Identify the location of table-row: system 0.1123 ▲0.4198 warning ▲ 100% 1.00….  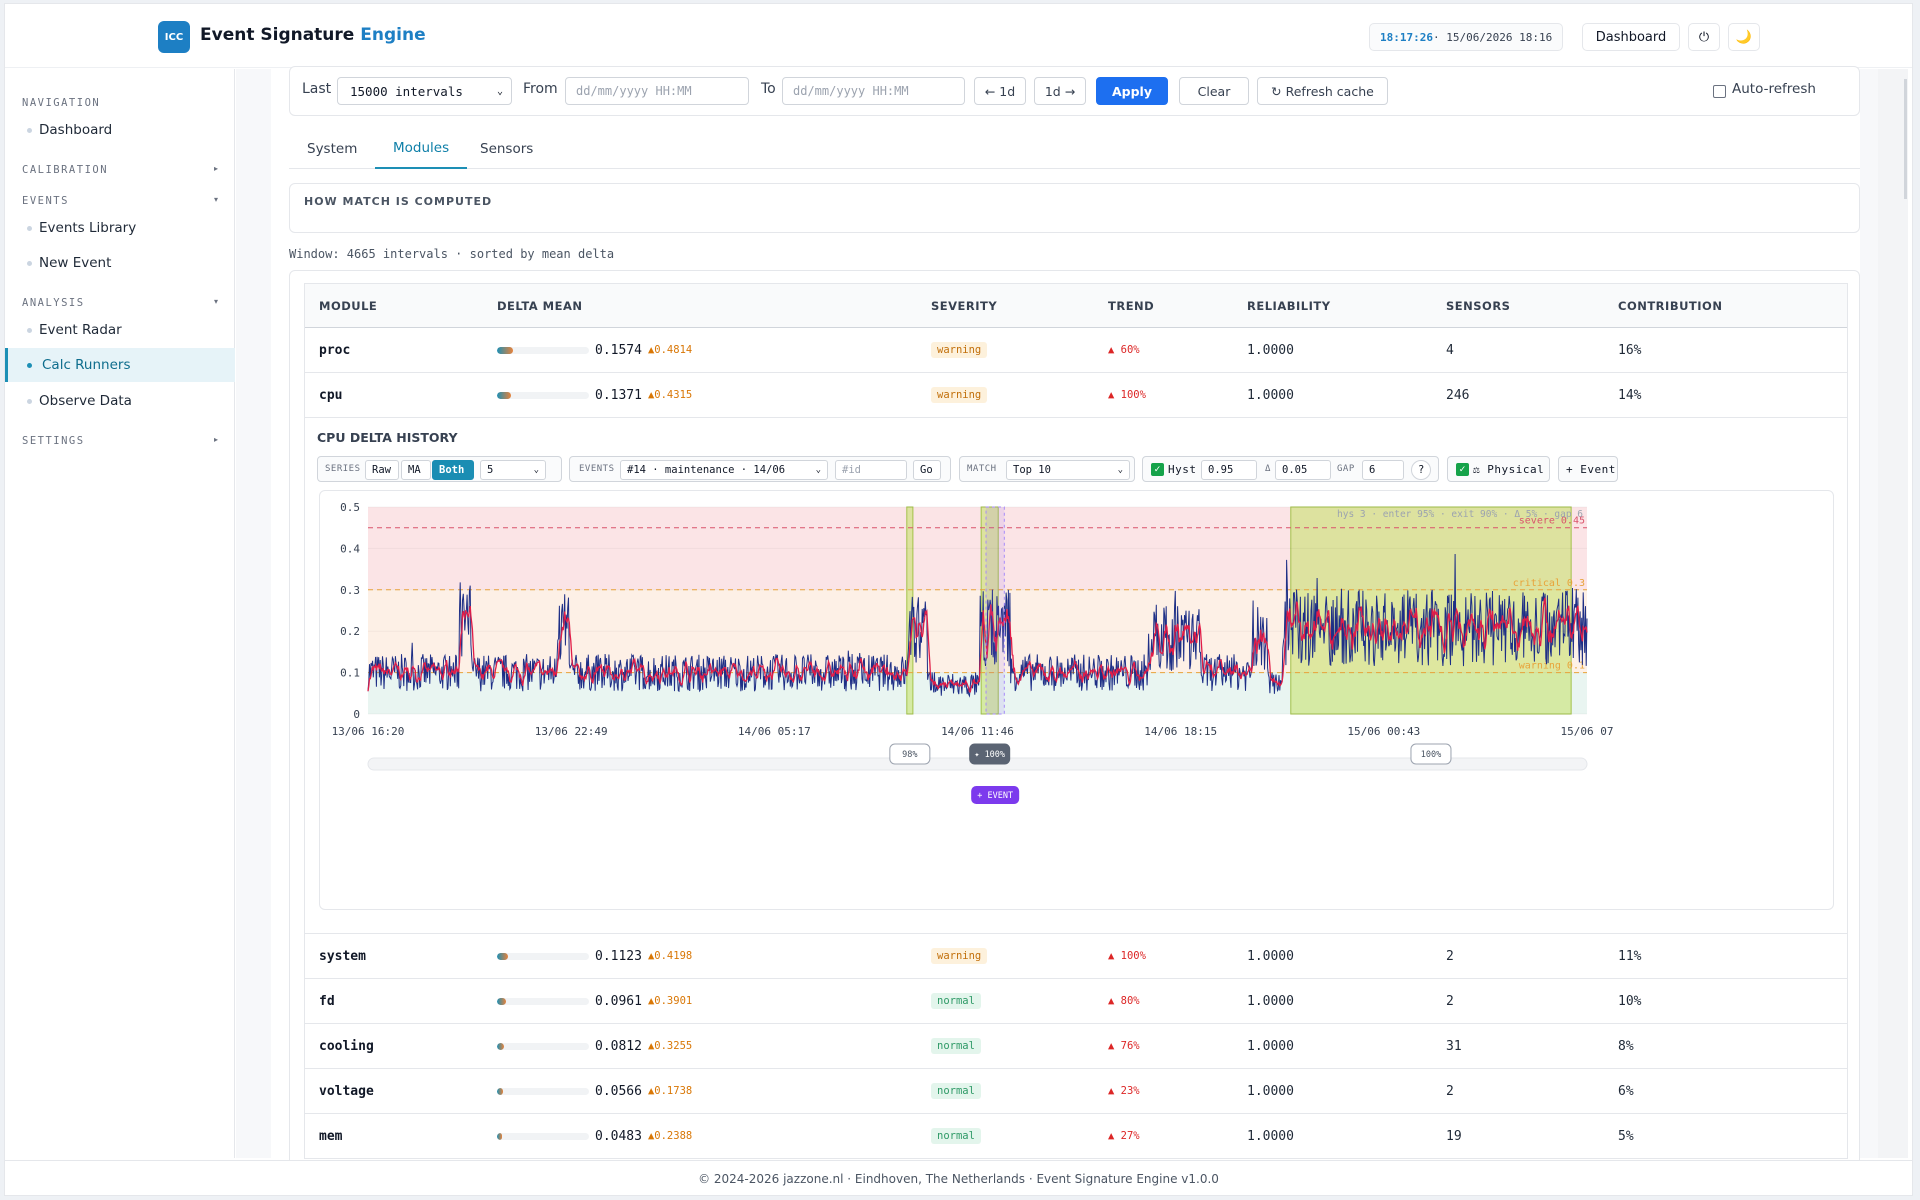
(1076, 956).